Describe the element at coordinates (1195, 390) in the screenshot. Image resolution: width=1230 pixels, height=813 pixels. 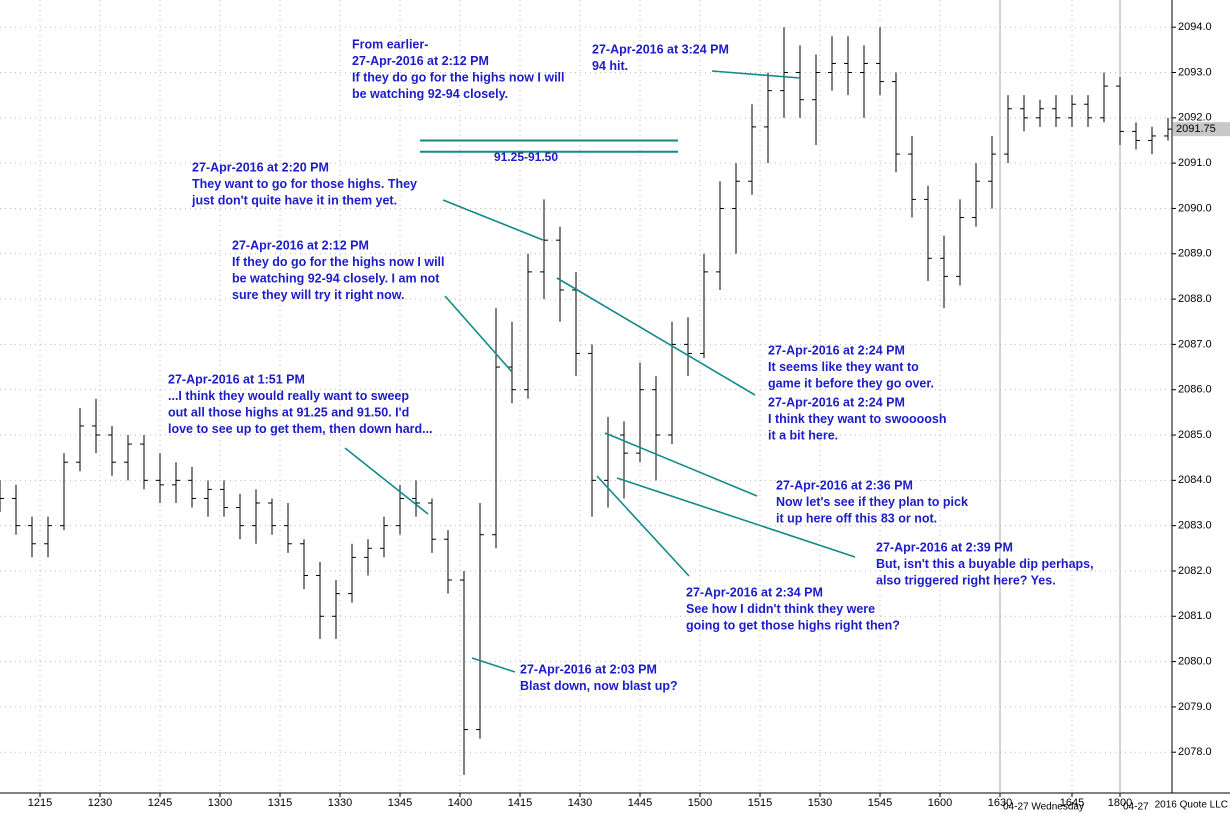
I see `y-tick-label: 2086.0` at that location.